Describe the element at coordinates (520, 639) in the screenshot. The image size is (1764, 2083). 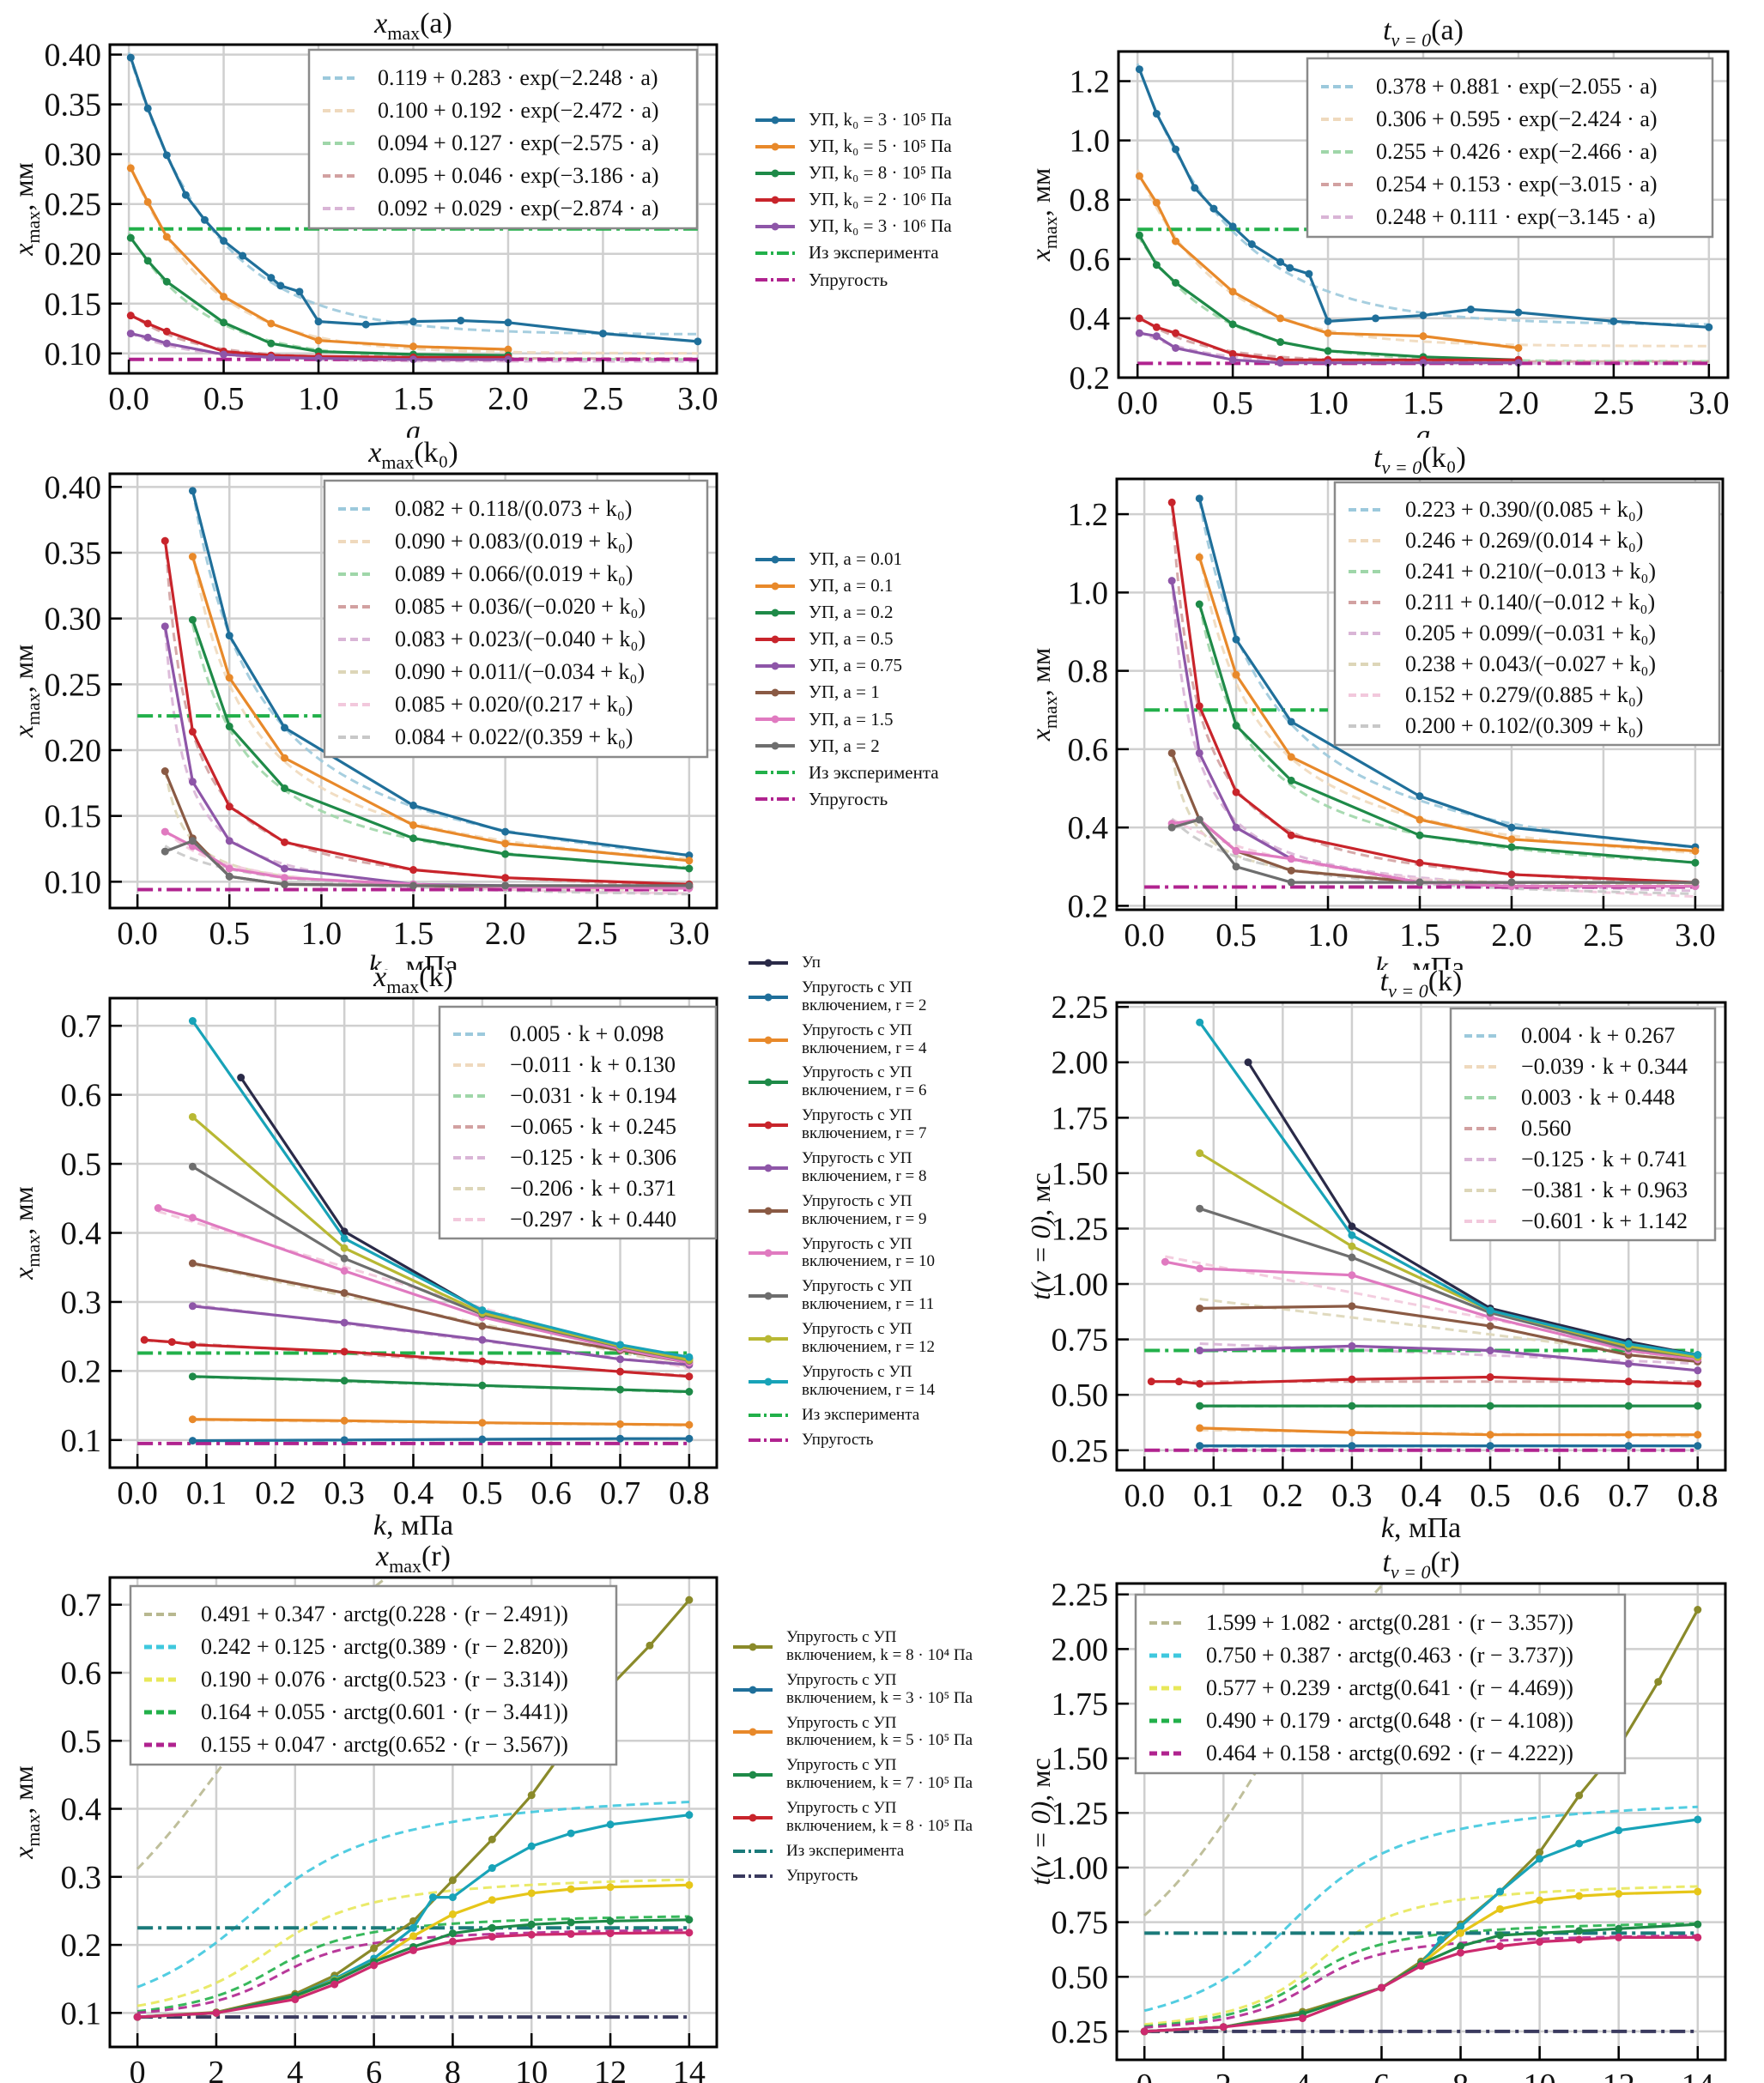
I see `fit-legend-label: 0.083 + 0.023/(−0.040 + k₀)` at that location.